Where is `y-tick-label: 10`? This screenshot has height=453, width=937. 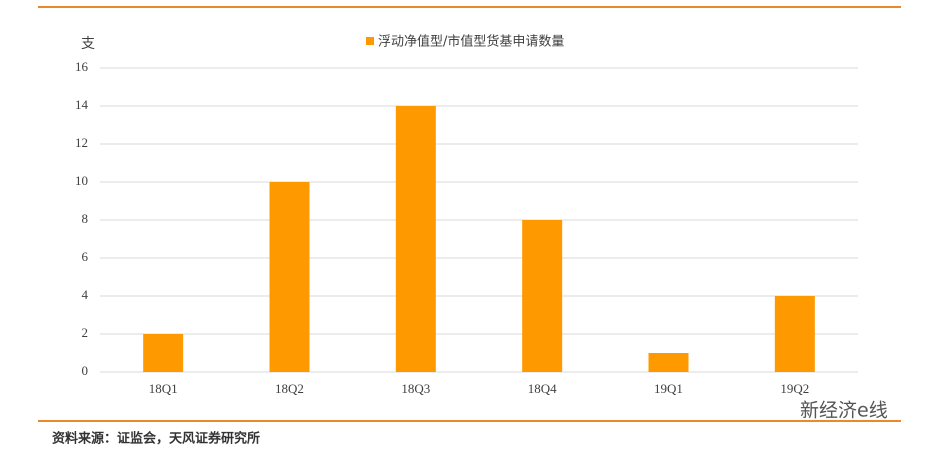
y-tick-label: 10 is located at coordinates (81, 180).